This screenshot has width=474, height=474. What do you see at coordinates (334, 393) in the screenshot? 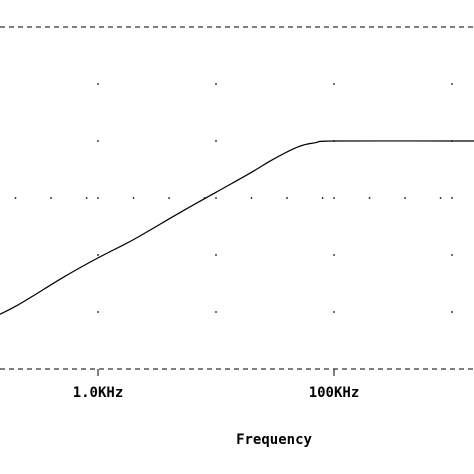
I see `x-tick-label: 100KHz` at bounding box center [334, 393].